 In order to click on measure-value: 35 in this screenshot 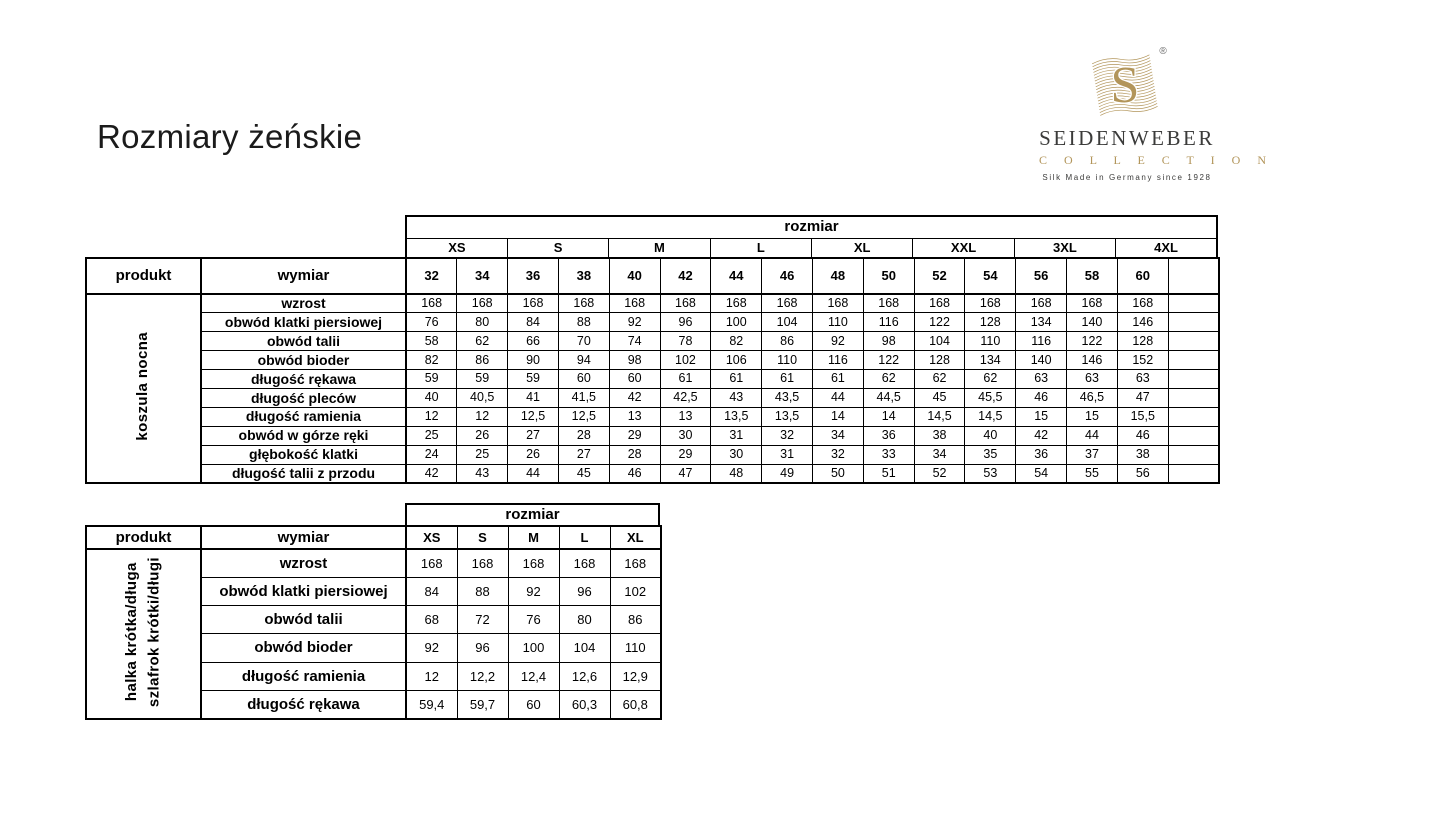, I will do `click(990, 454)`.